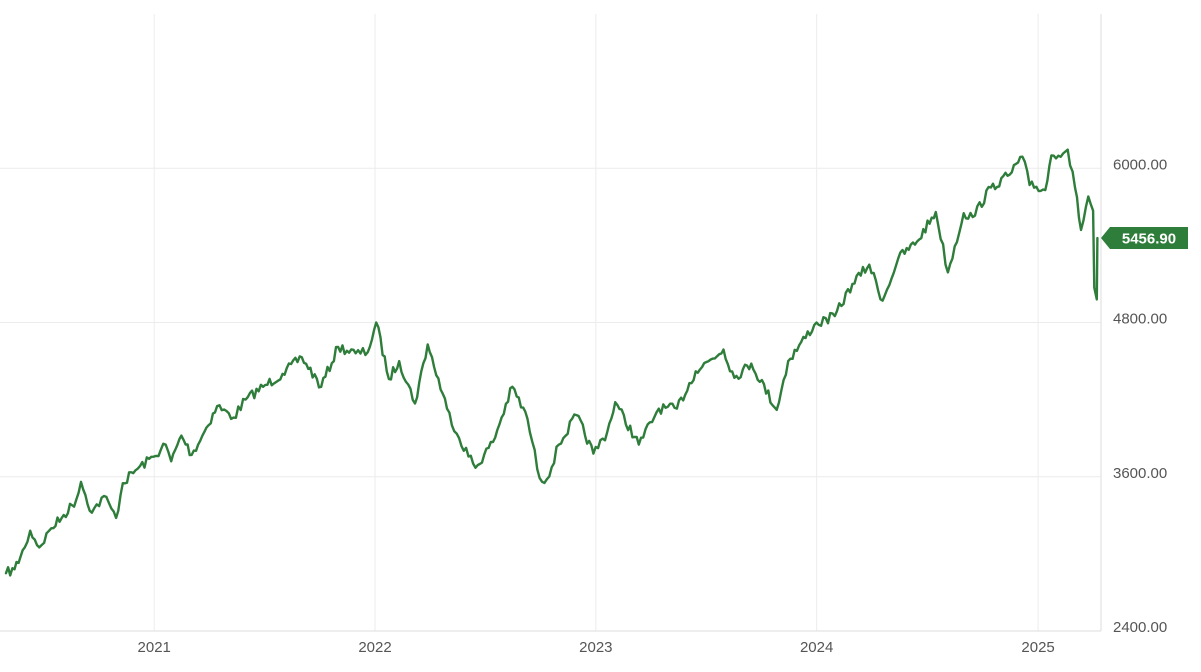  What do you see at coordinates (1140, 396) in the screenshot?
I see `y-axis-ticks: 2400.00 3600.00 4800.00 6000.00` at bounding box center [1140, 396].